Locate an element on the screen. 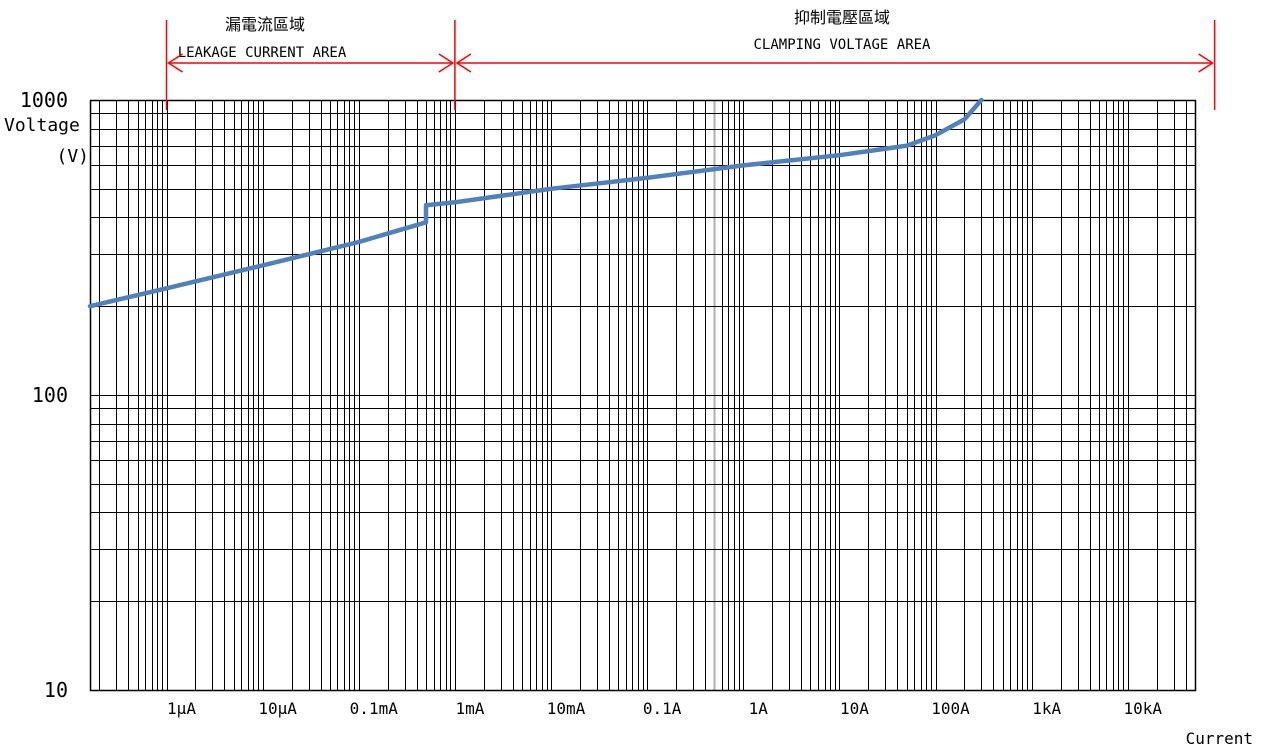  x-tick-label: 1mA is located at coordinates (469, 708).